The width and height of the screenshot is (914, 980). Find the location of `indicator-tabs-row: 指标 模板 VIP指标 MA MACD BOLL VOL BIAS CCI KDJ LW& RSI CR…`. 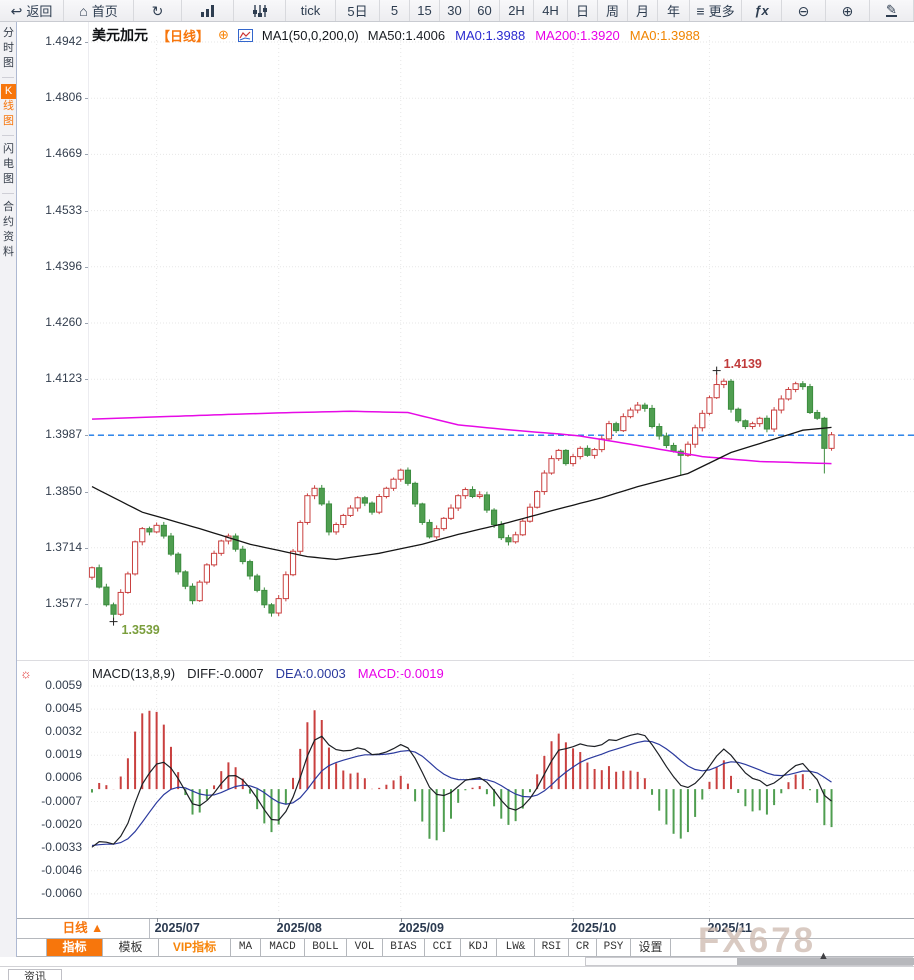

indicator-tabs-row: 指标 模板 VIP指标 MA MACD BOLL VOL BIAS CCI KDJ LW& RSI CR… is located at coordinates (465, 947).